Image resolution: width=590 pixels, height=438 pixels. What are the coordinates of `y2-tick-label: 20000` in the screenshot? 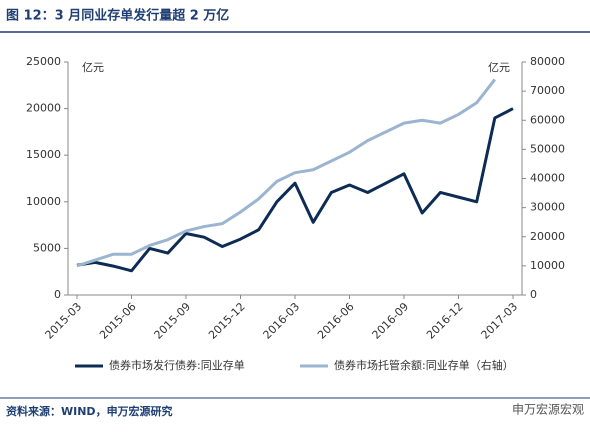 It's located at (547, 236).